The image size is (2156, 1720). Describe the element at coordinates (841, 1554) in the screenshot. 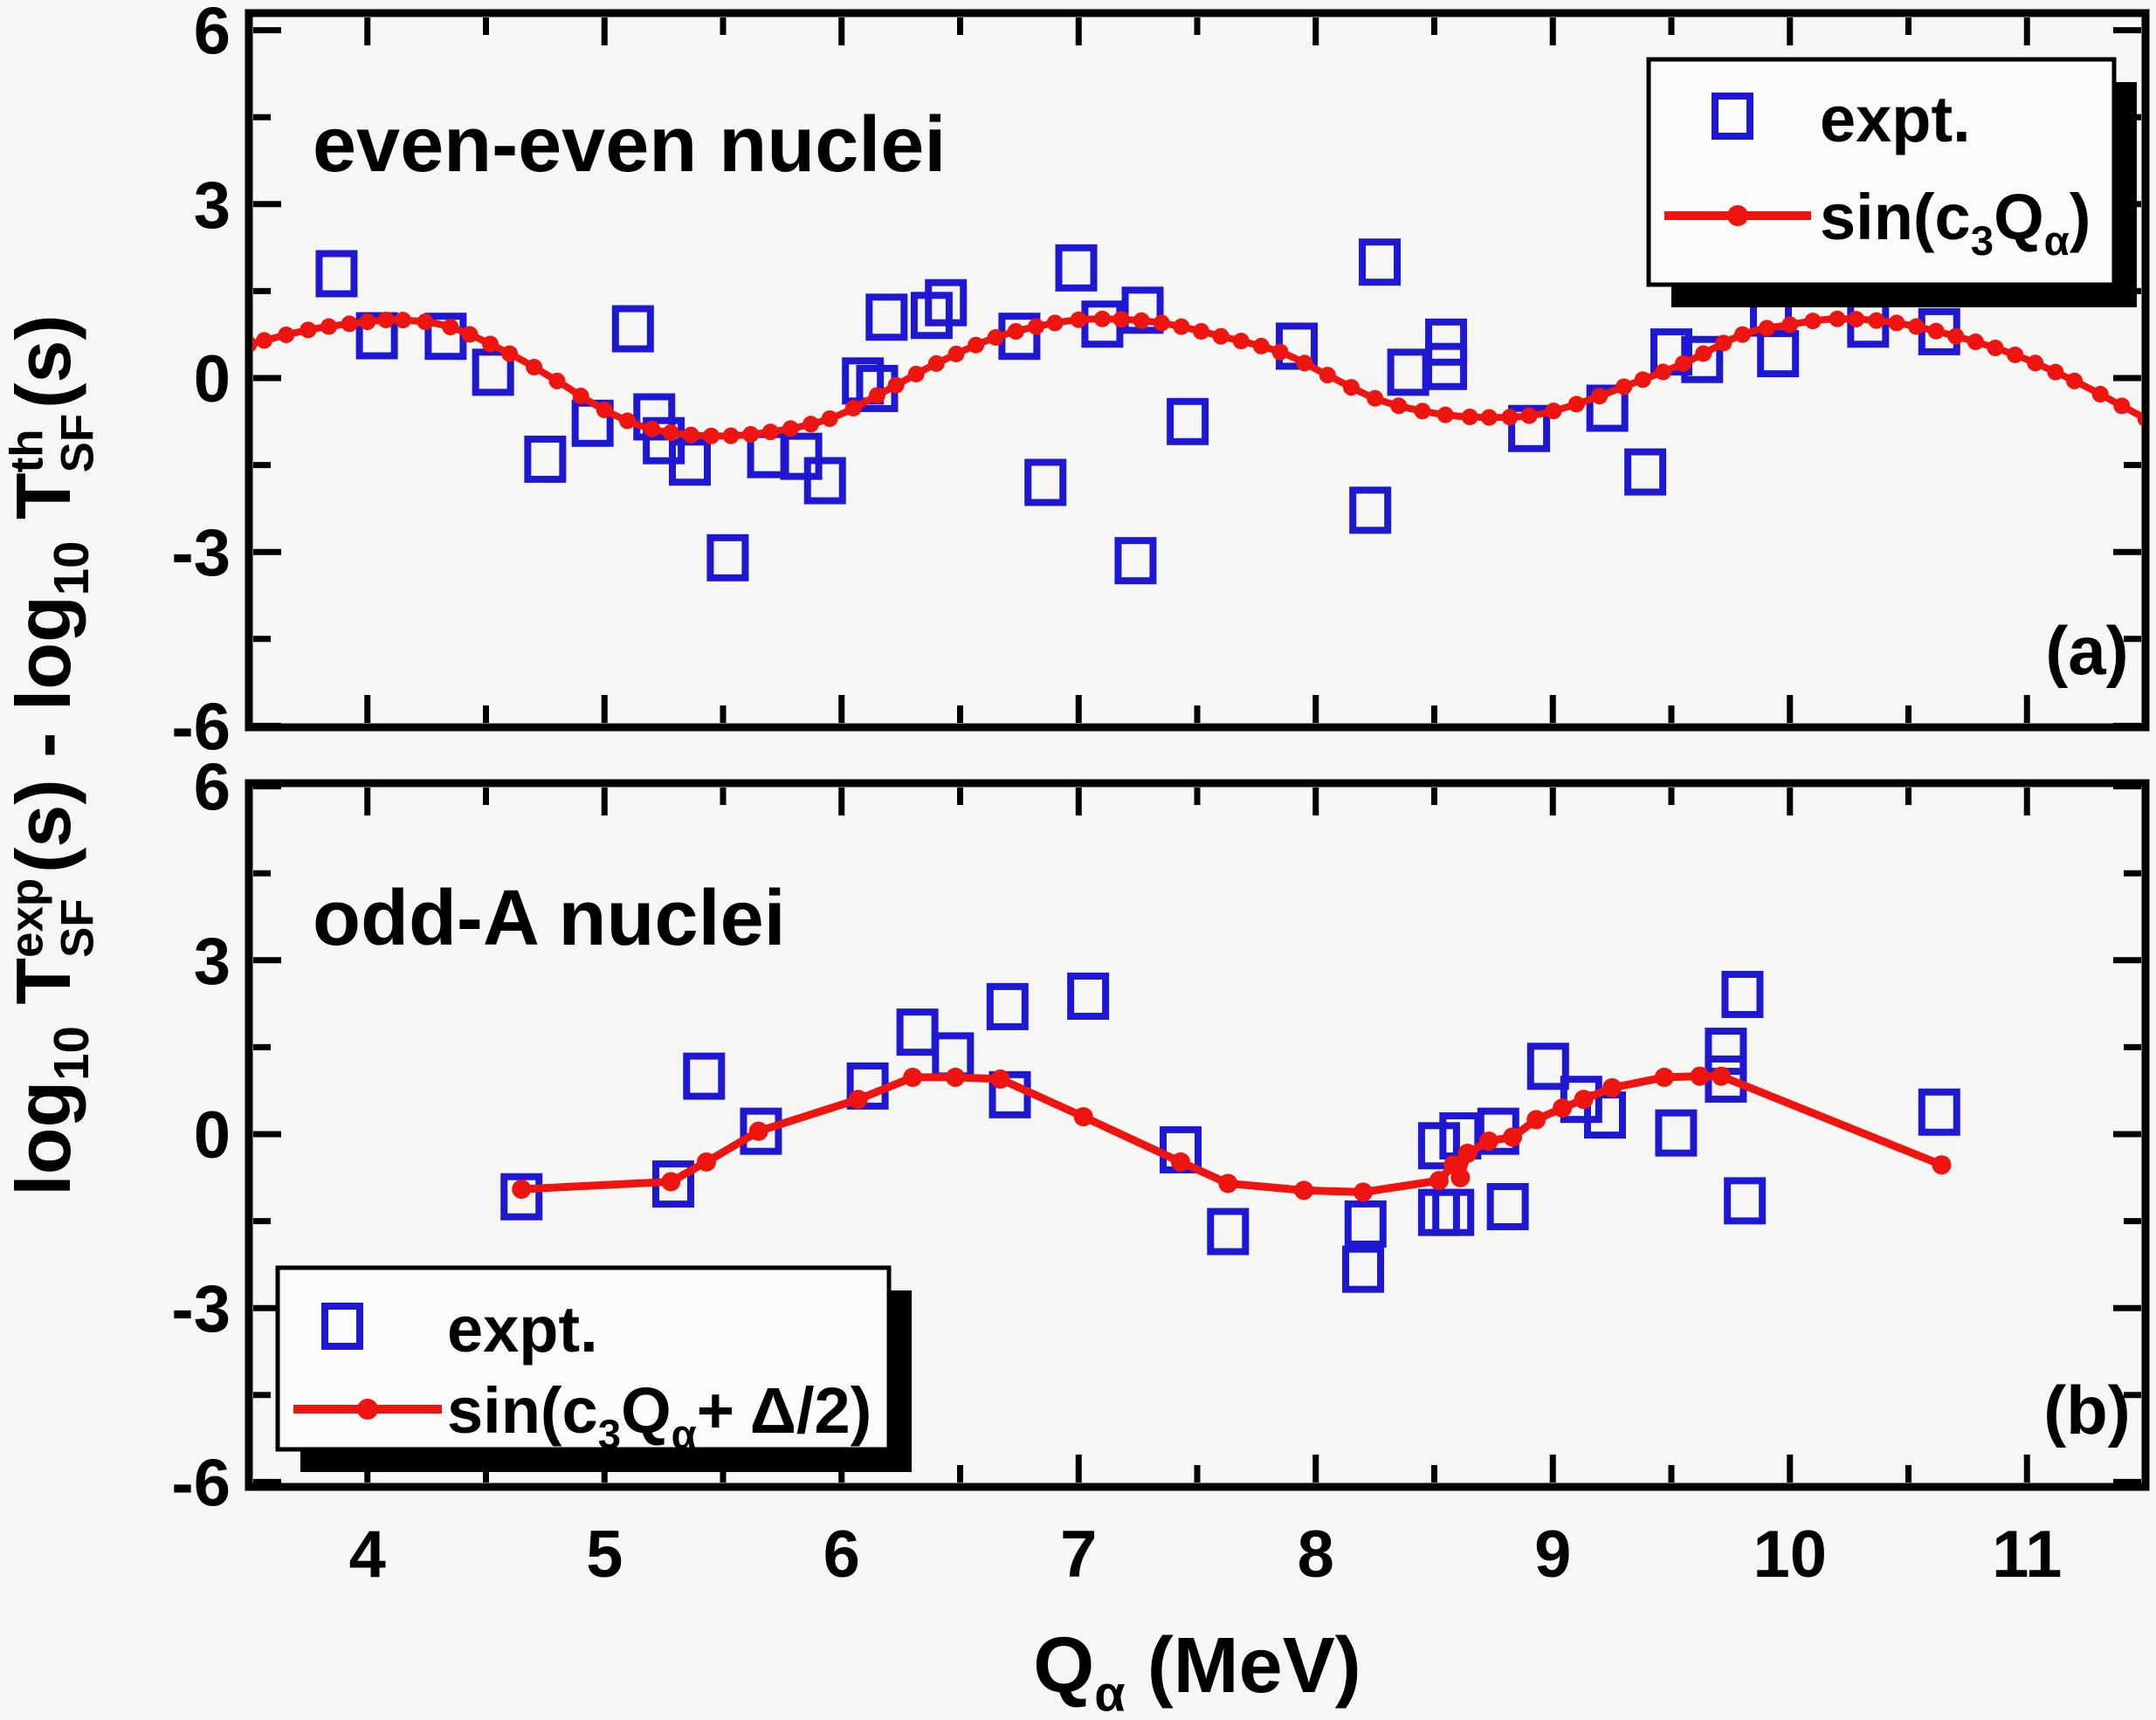

I see `xtick-label: 6` at that location.